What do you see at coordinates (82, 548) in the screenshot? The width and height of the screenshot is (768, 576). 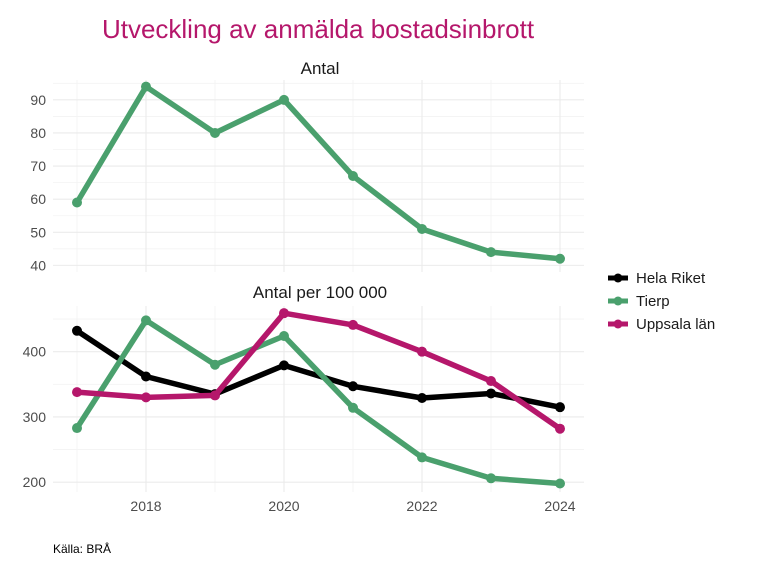 I see `caption-source: Källa: BRÅ` at bounding box center [82, 548].